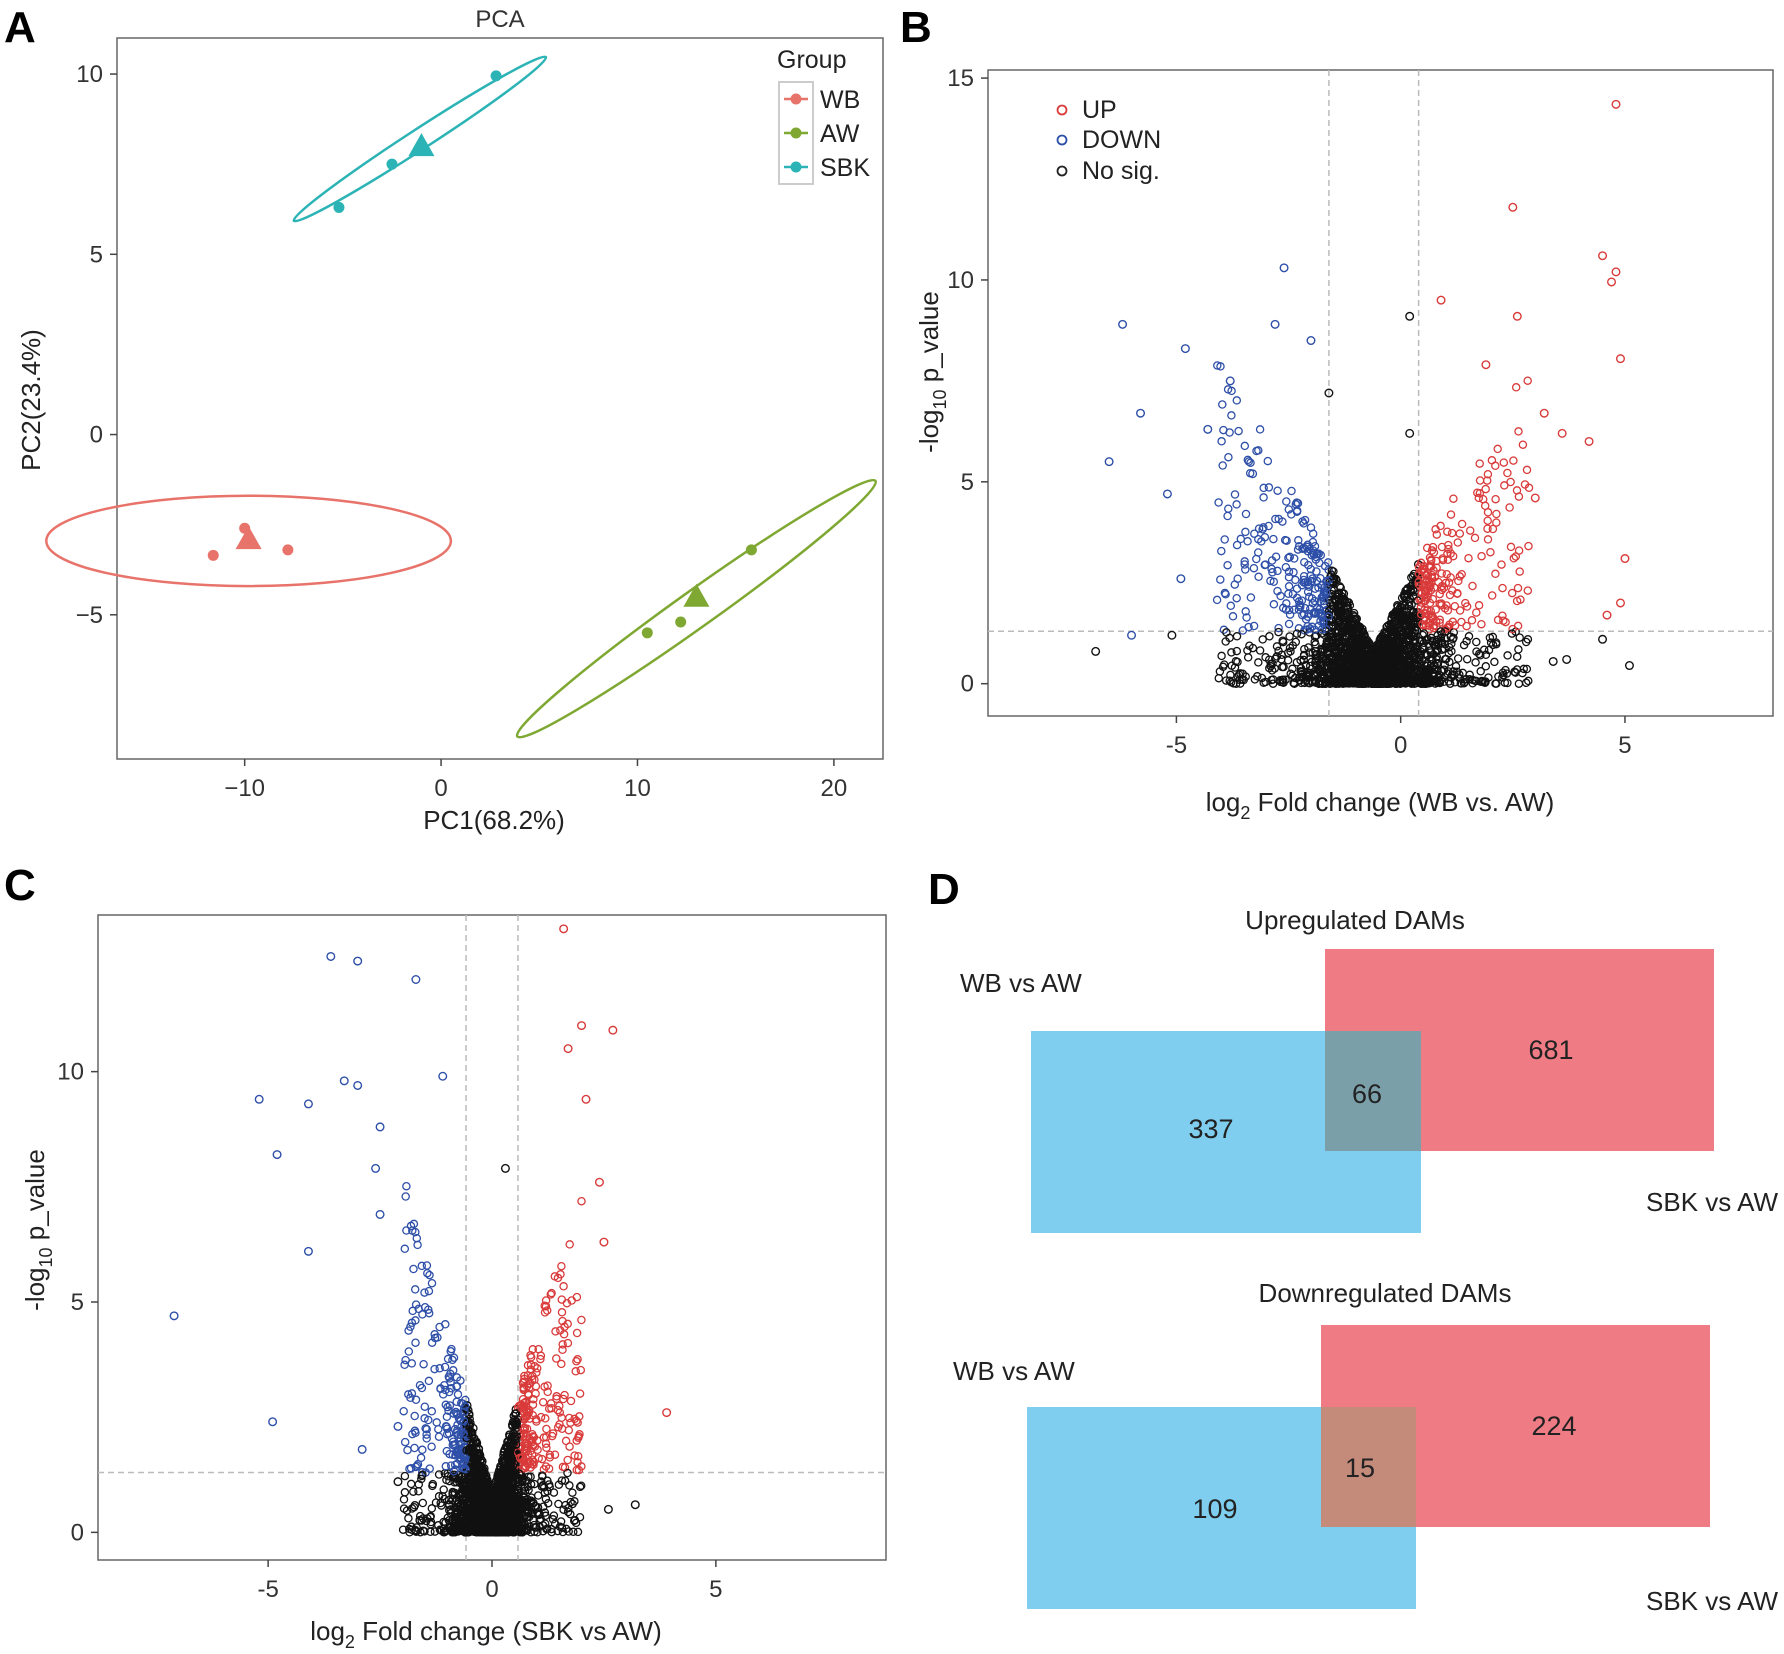 The width and height of the screenshot is (1784, 1654). Describe the element at coordinates (244, 788) in the screenshot. I see `pca-x-tick-label: −10` at that location.